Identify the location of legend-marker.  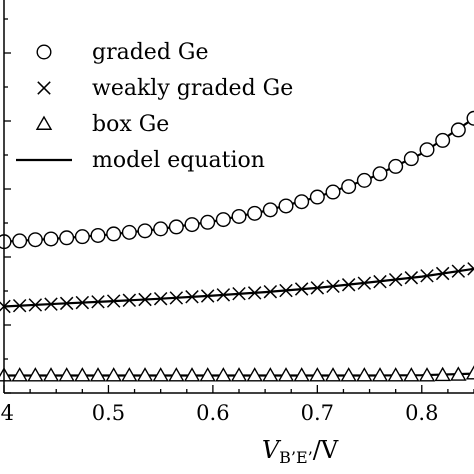
(44, 88).